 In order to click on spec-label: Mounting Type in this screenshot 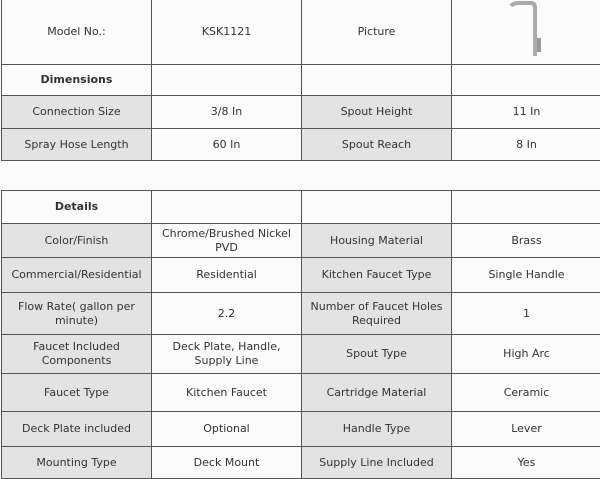, I will do `click(77, 463)`.